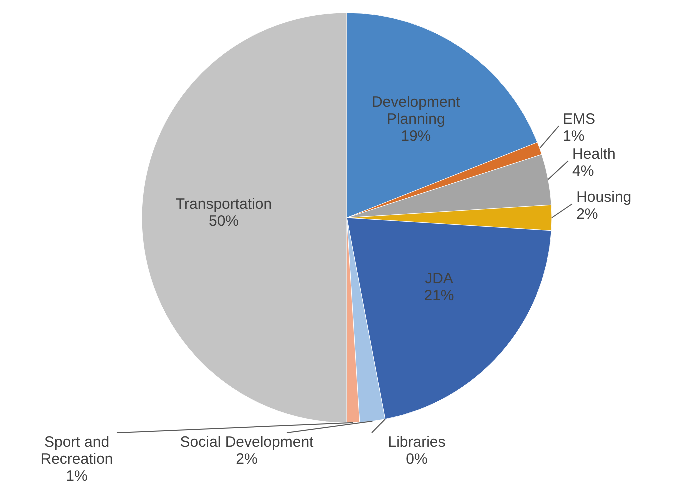  Describe the element at coordinates (604, 197) in the screenshot. I see `slice-label: Housing` at that location.